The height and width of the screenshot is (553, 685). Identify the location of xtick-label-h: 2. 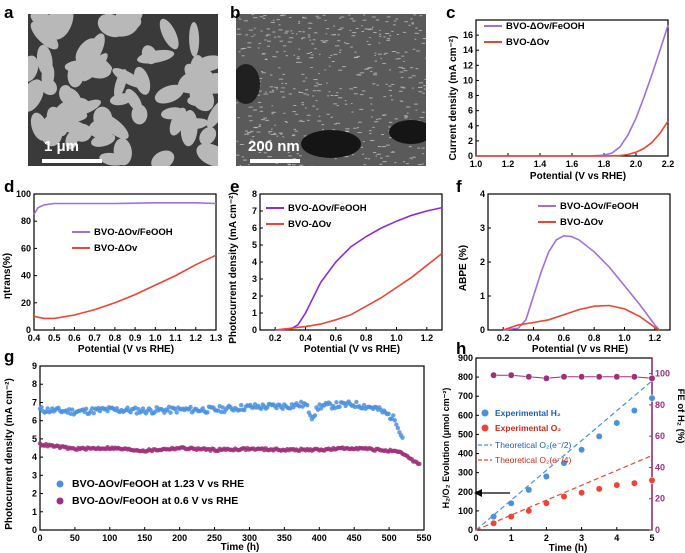
(546, 538).